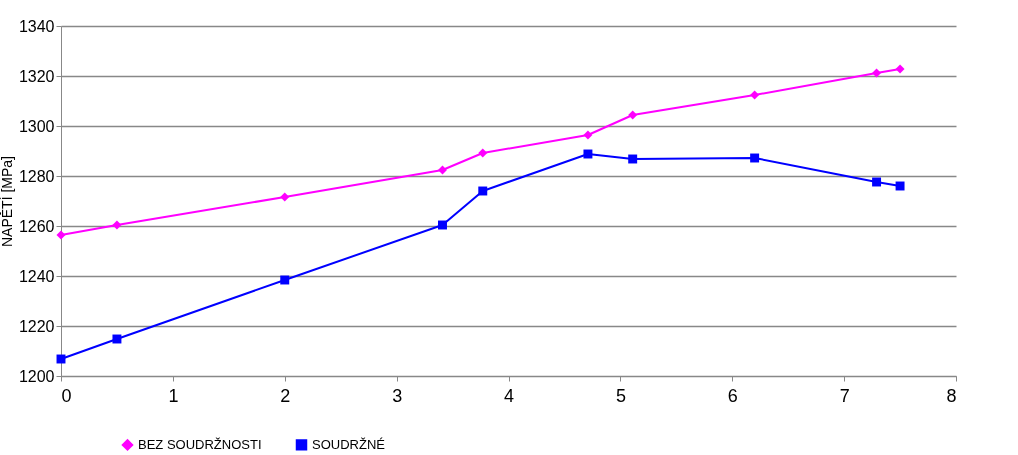 The height and width of the screenshot is (455, 1018). What do you see at coordinates (285, 395) in the screenshot?
I see `x-tick-label: 2` at bounding box center [285, 395].